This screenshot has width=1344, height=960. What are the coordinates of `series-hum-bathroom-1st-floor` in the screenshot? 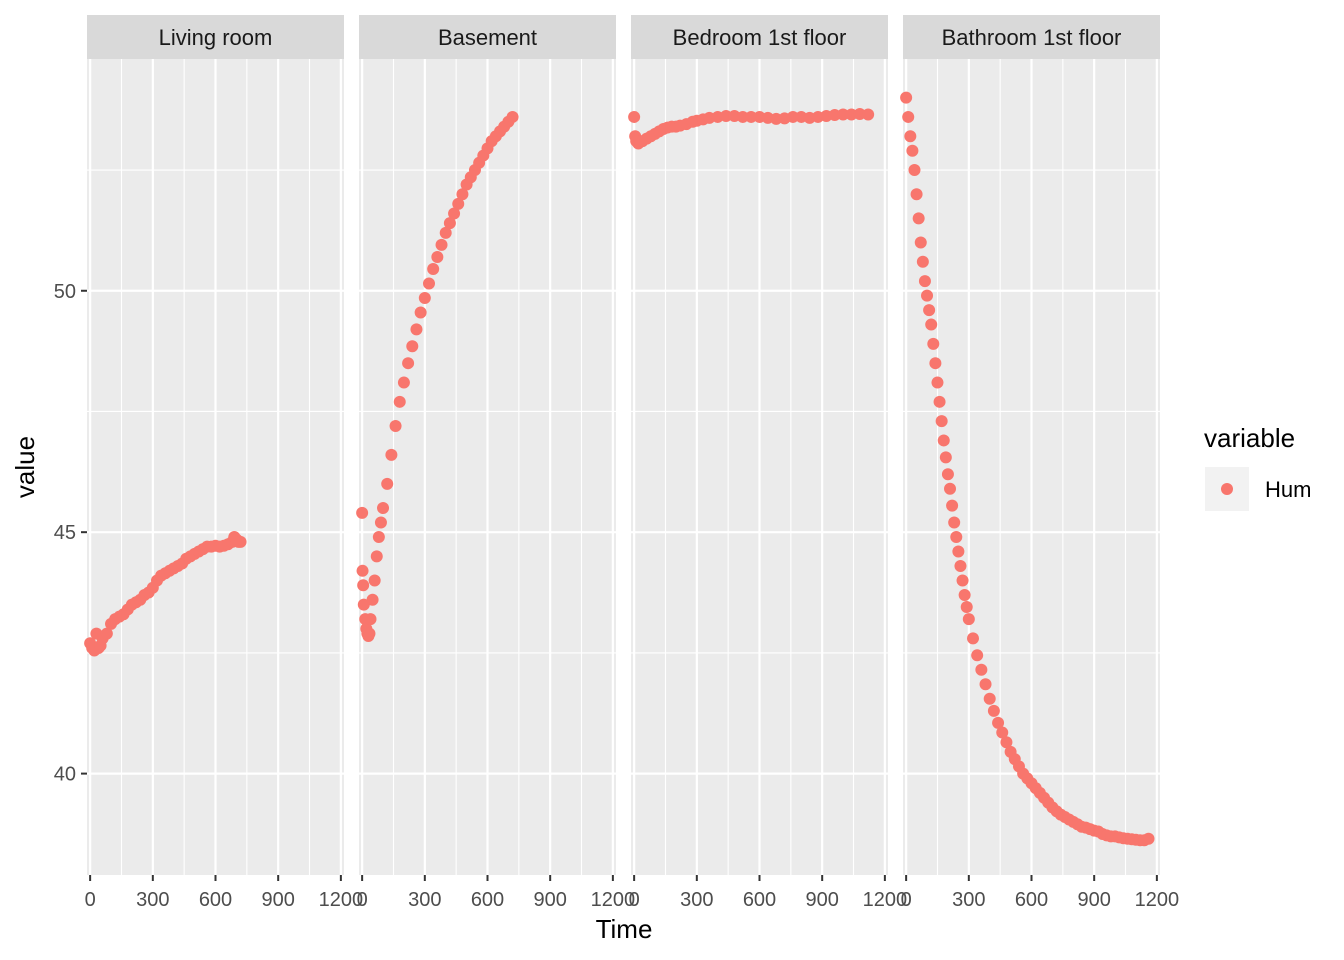 It's located at (1027, 469).